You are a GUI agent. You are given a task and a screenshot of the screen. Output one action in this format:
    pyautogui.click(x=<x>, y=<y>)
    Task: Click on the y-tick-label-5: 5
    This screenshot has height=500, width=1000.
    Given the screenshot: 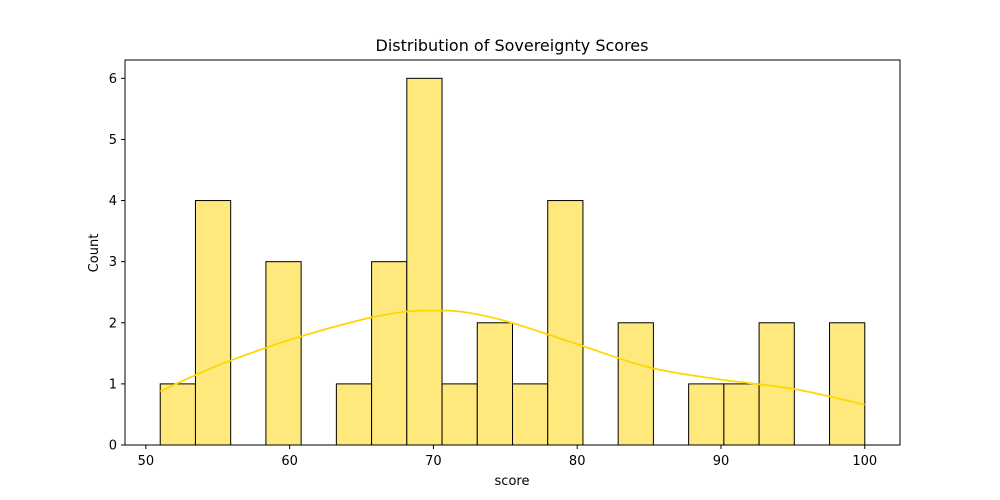 What is the action you would take?
    pyautogui.click(x=113, y=140)
    